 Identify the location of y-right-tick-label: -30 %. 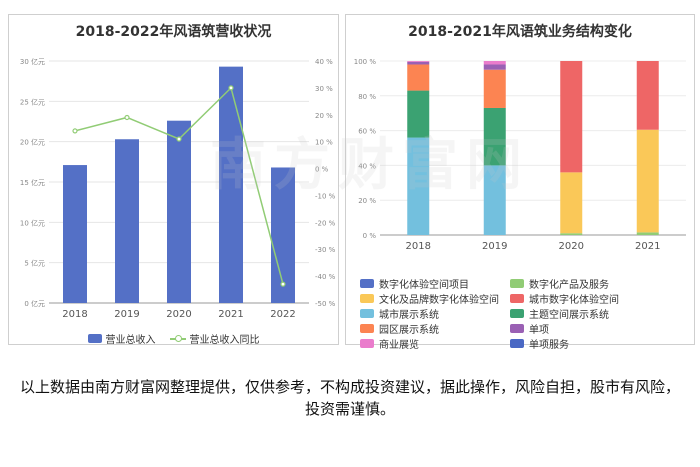
(325, 250).